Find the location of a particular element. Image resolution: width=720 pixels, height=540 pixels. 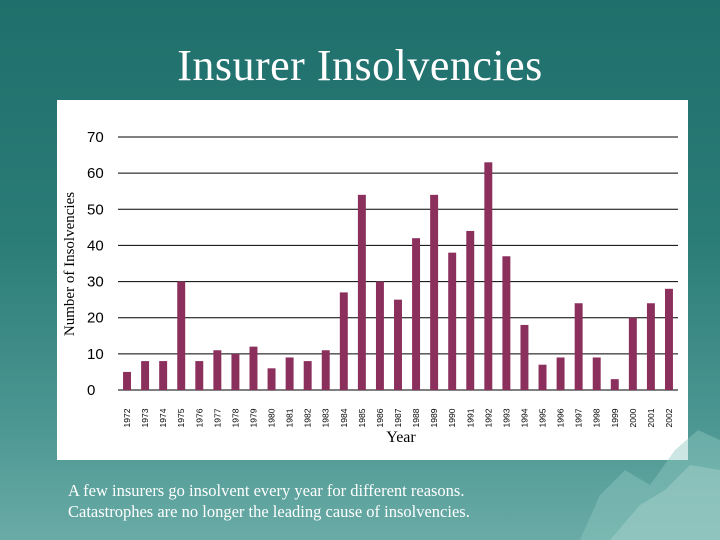

bar-1998 is located at coordinates (596, 373).